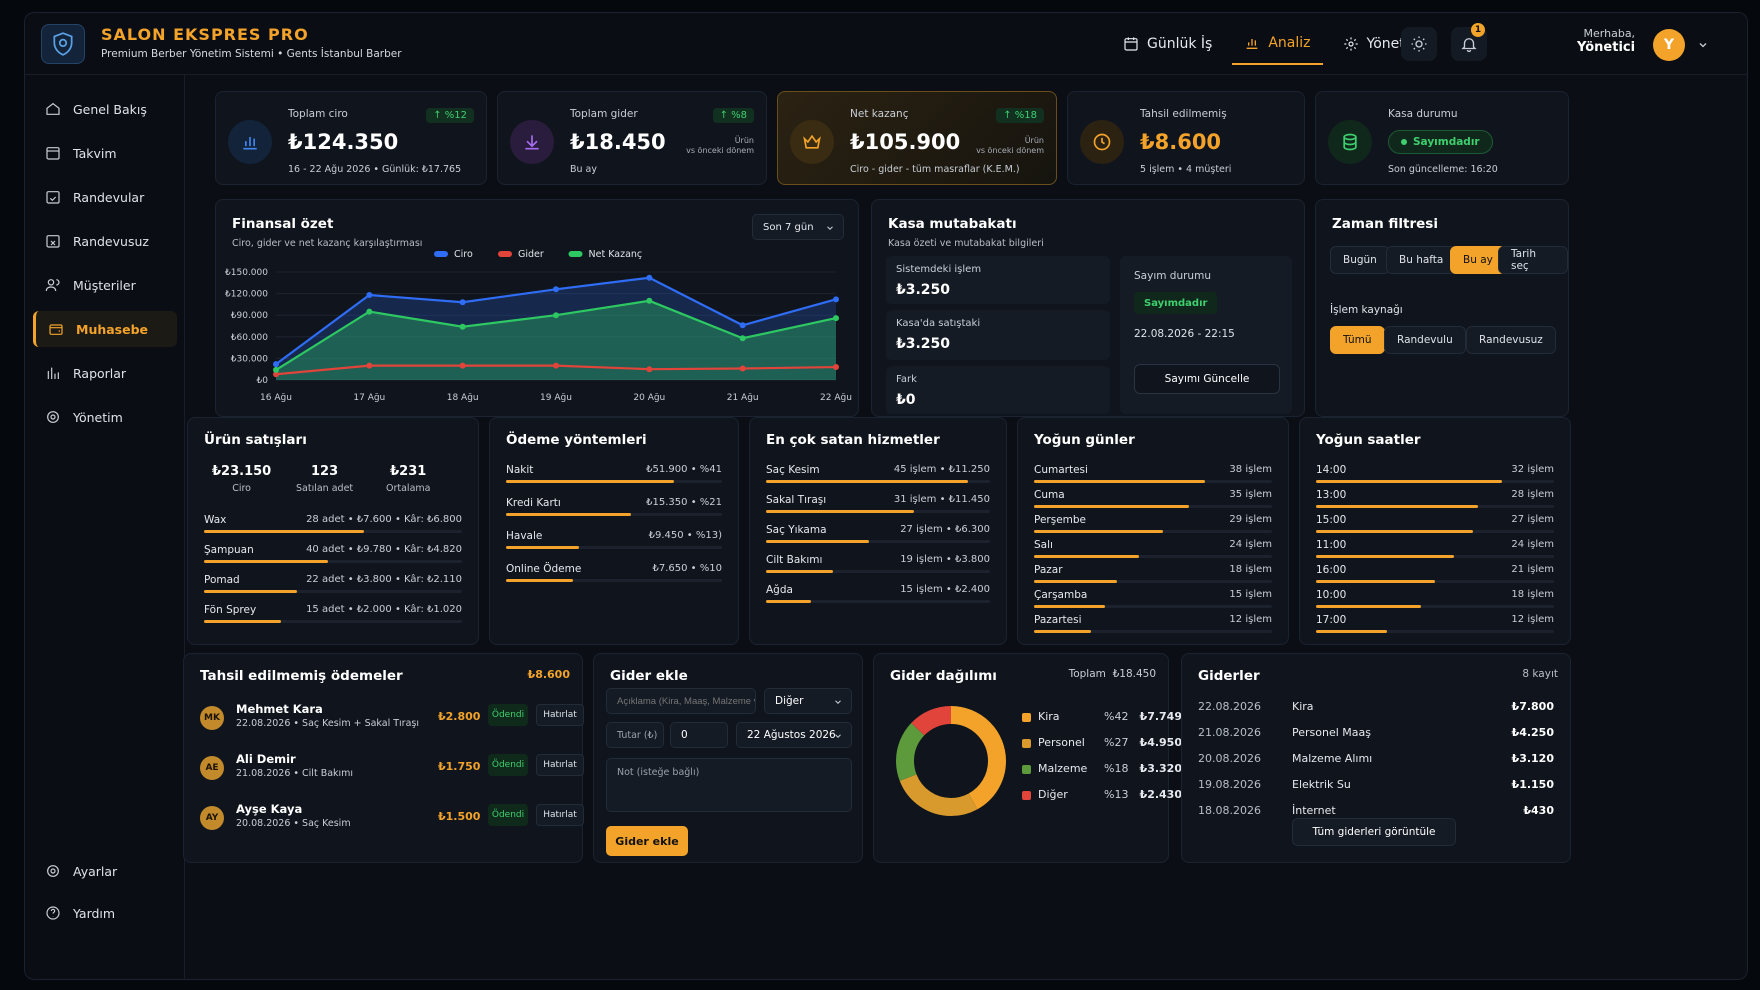 Image resolution: width=1760 pixels, height=990 pixels. Describe the element at coordinates (798, 227) in the screenshot. I see `period-select: Son 7 gün` at that location.